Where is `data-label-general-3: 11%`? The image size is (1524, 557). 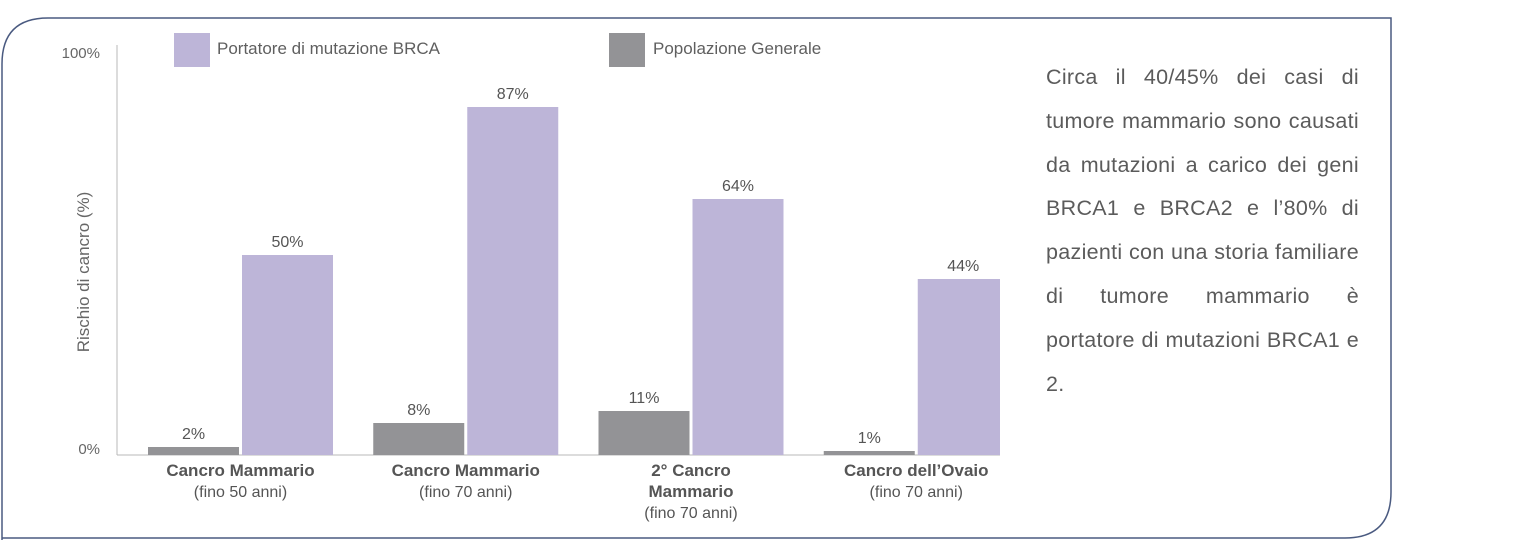 data-label-general-3: 11% is located at coordinates (644, 398).